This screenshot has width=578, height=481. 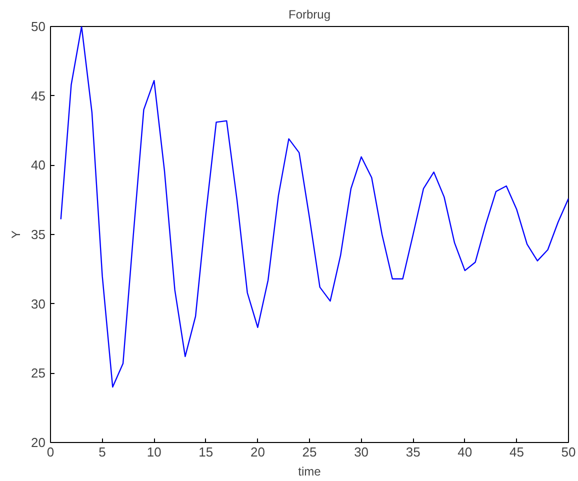 I want to click on y-tick-label: 45, so click(x=38, y=96).